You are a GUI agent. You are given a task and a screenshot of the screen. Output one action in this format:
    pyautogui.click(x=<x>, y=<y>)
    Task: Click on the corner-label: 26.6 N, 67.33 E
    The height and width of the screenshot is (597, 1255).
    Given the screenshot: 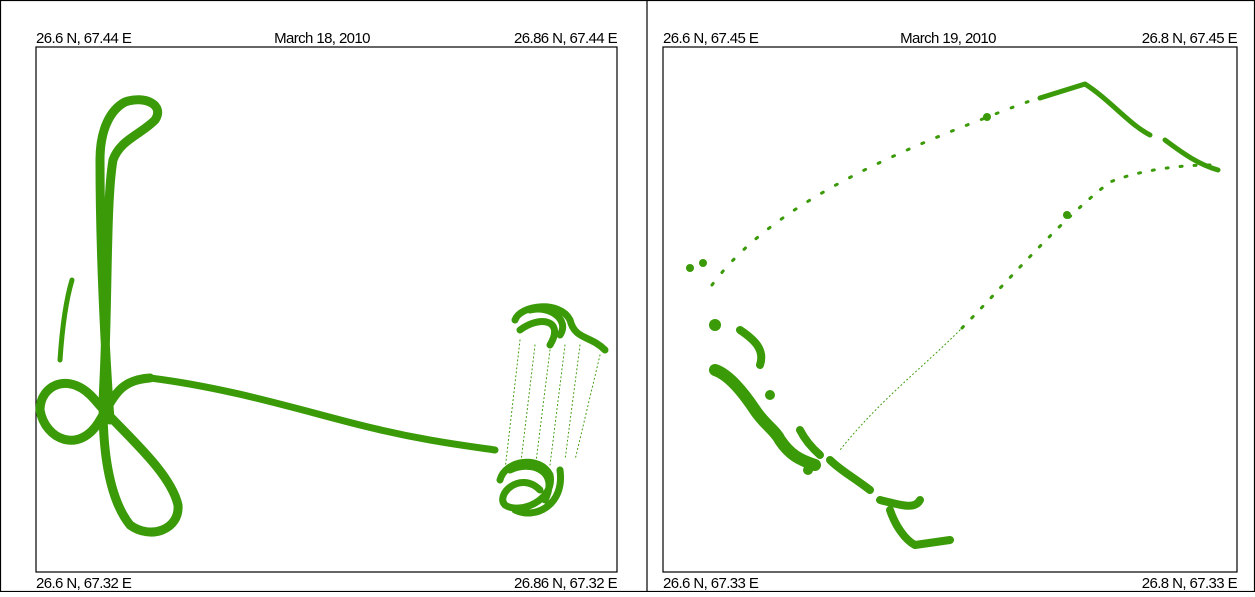 What is the action you would take?
    pyautogui.click(x=711, y=583)
    